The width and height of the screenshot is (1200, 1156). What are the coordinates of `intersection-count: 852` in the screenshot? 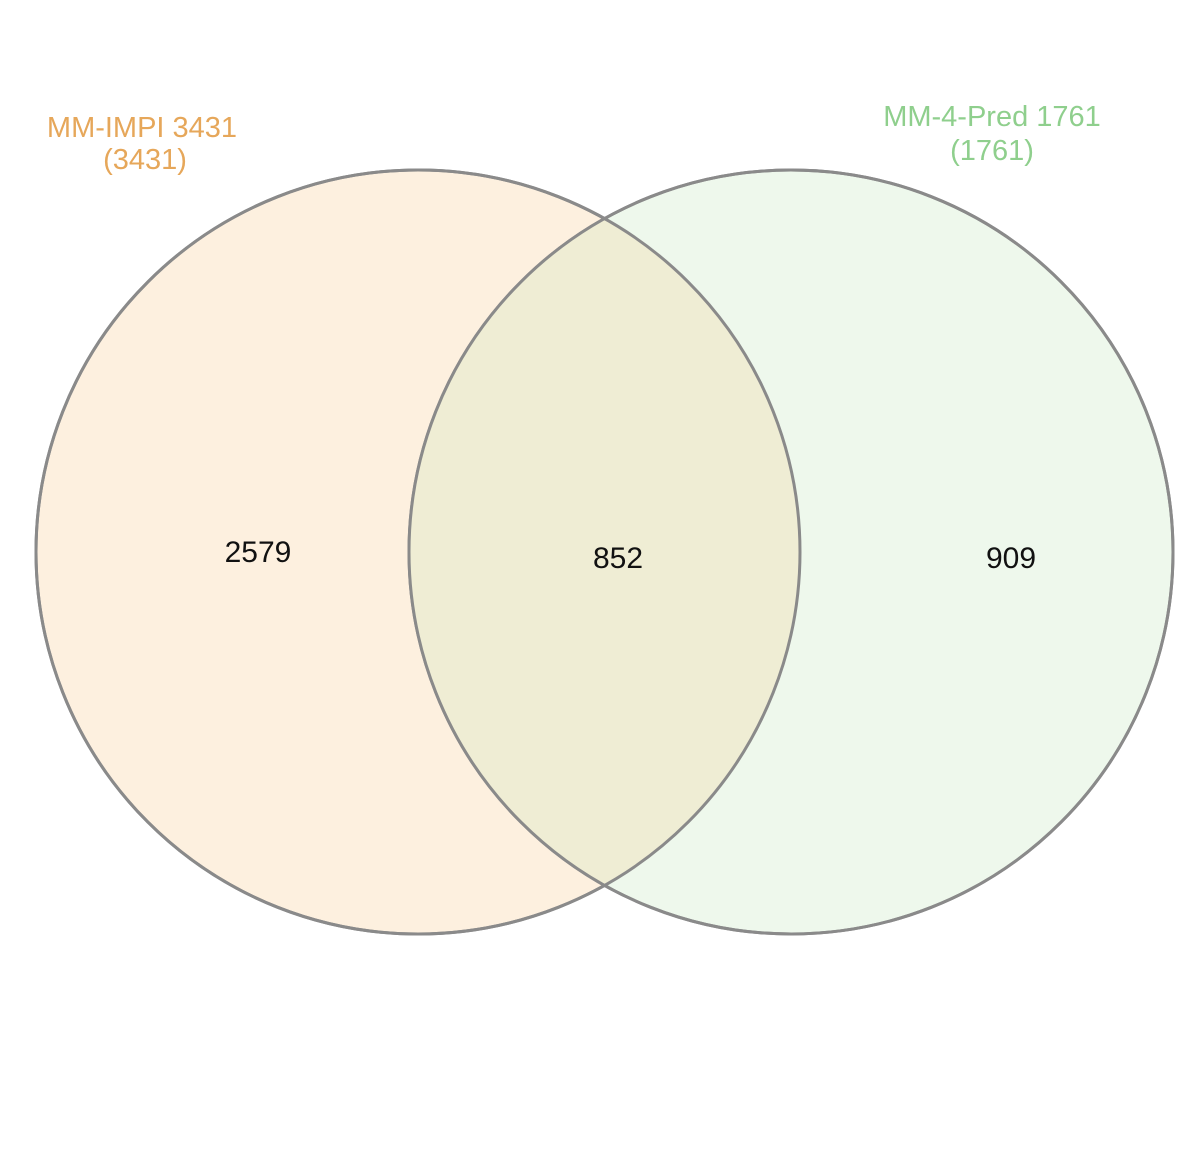 It's located at (618, 558).